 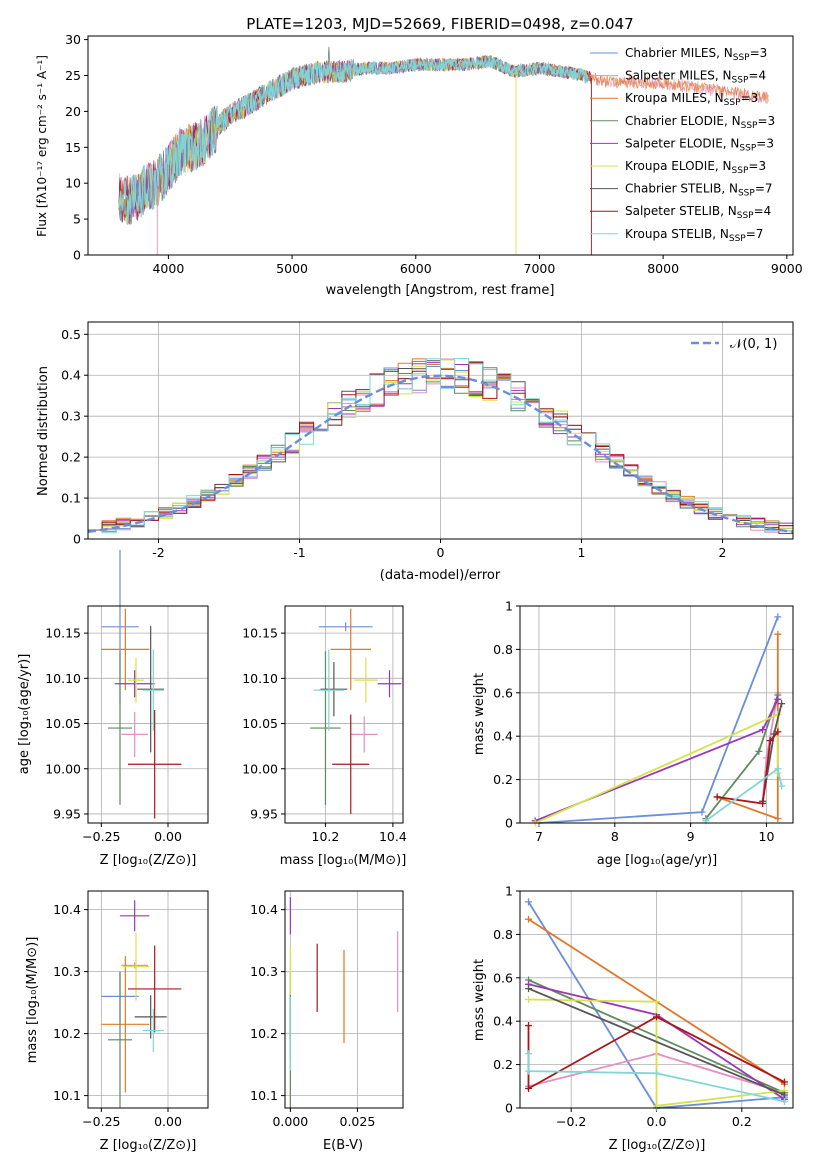 What do you see at coordinates (695, 77) in the screenshot?
I see `legend-entry: Salpeter MILES, NSSP=4` at bounding box center [695, 77].